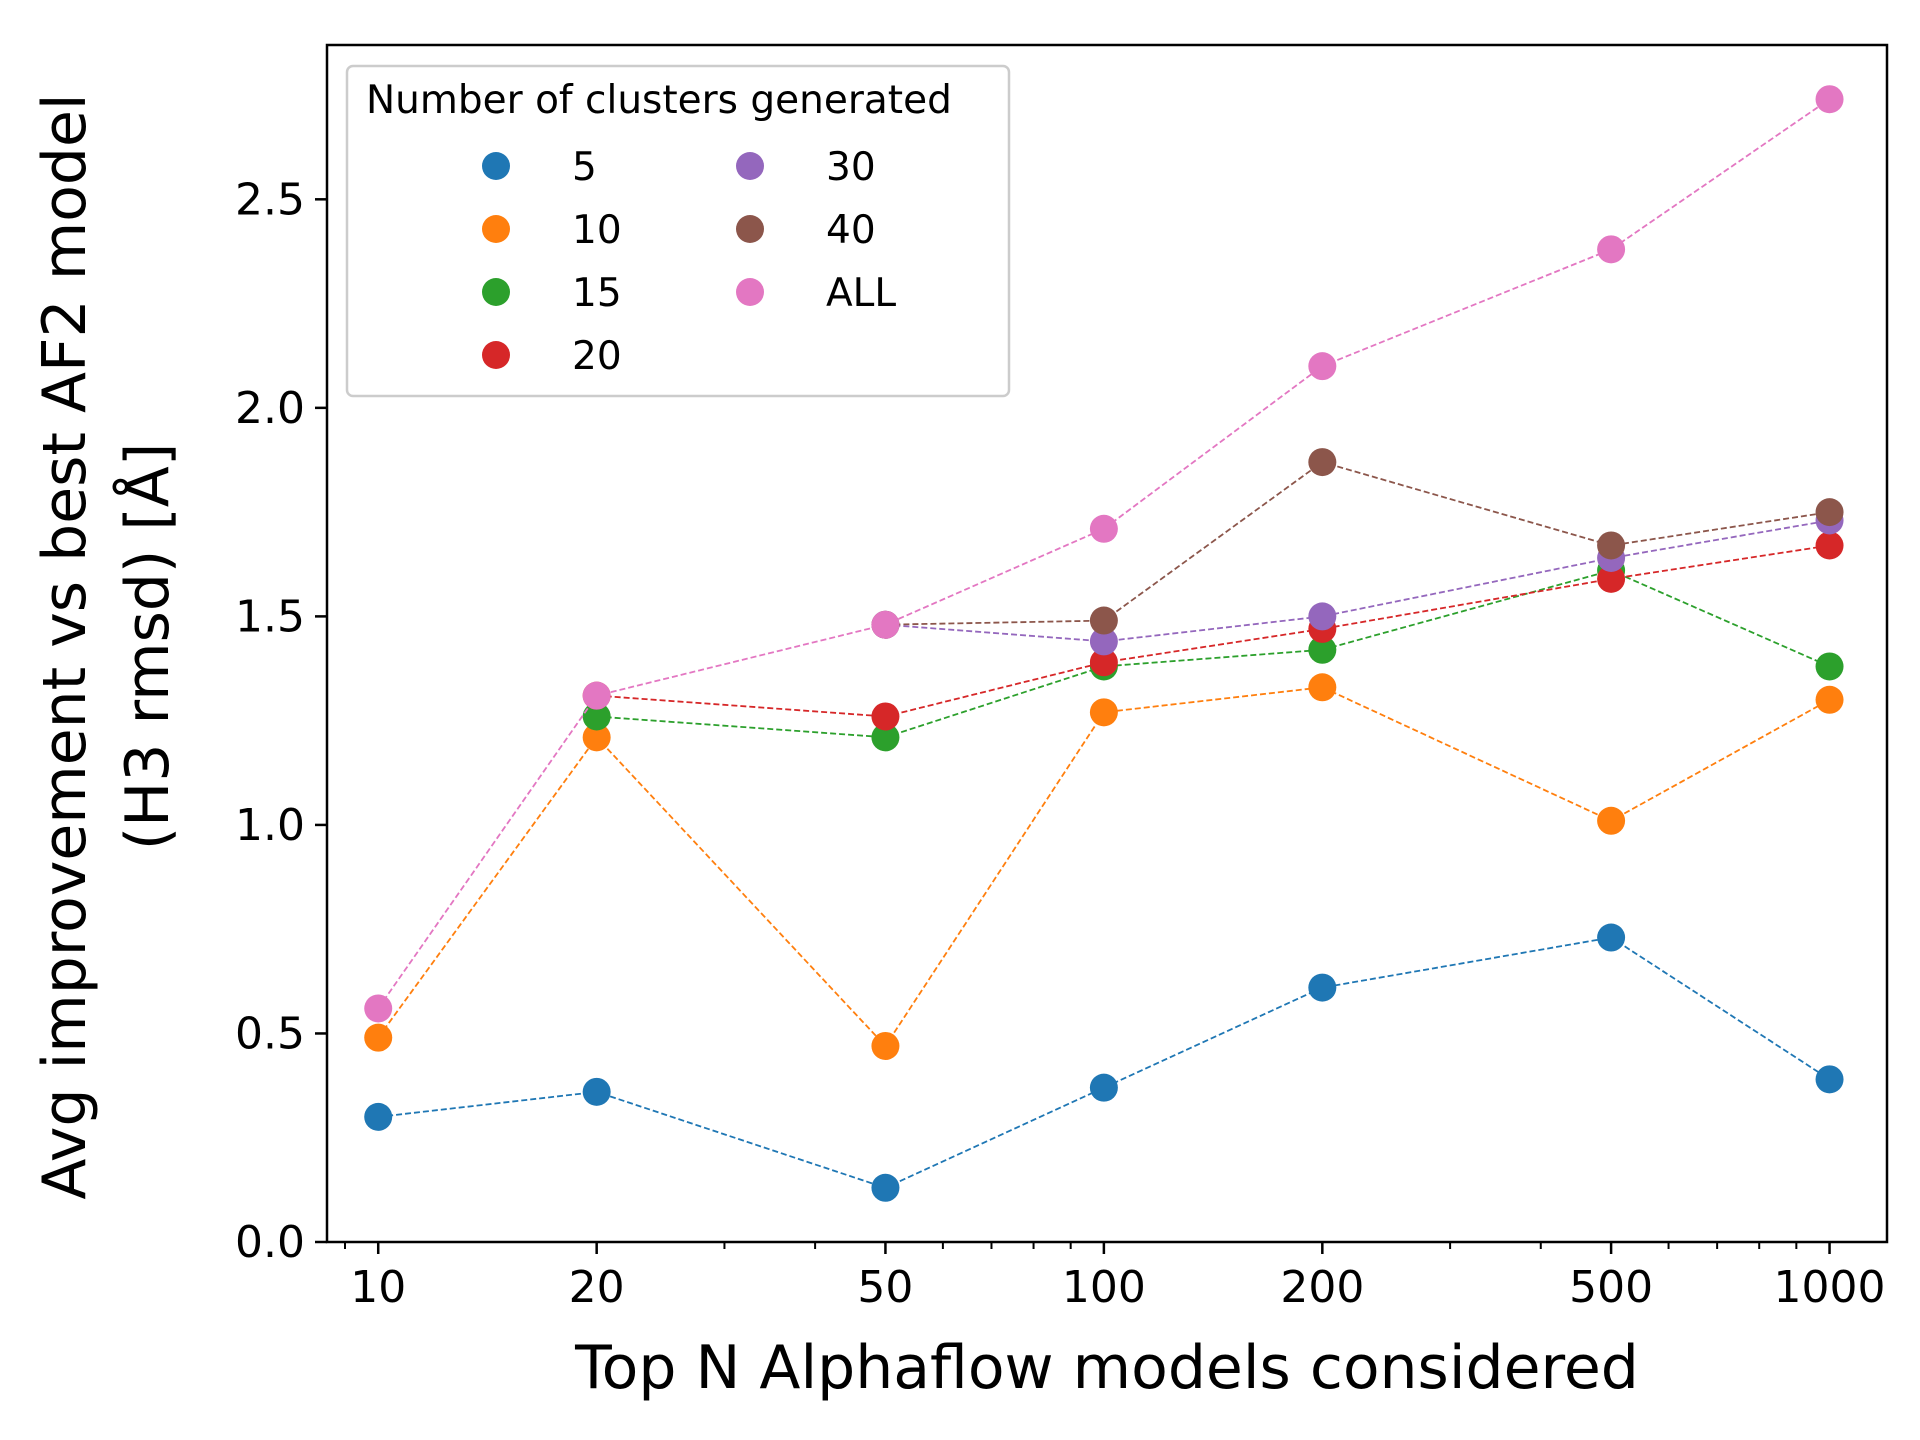 Image resolution: width=1920 pixels, height=1440 pixels. I want to click on y-tick-label: 2.0, so click(270, 408).